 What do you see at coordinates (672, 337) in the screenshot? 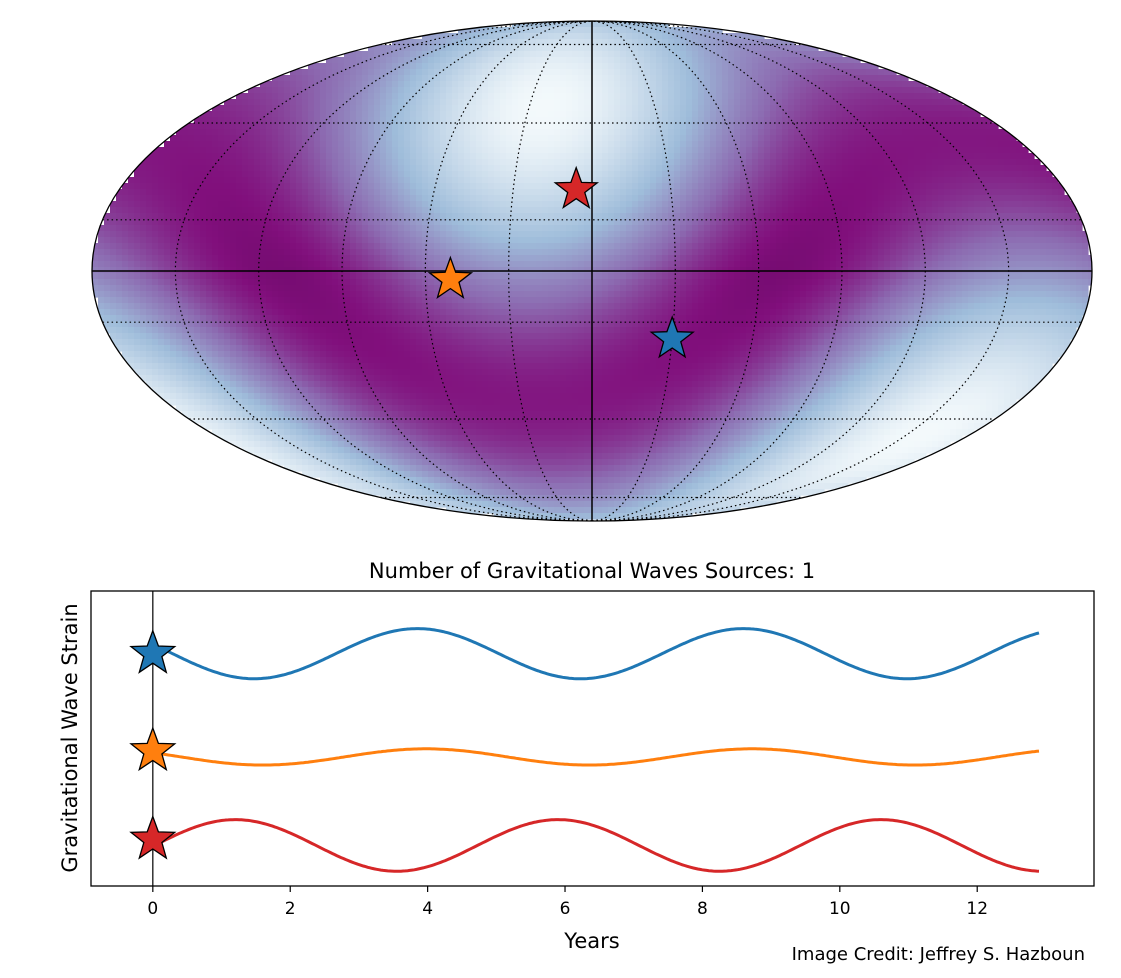
I see `sky-marker-source-blue` at bounding box center [672, 337].